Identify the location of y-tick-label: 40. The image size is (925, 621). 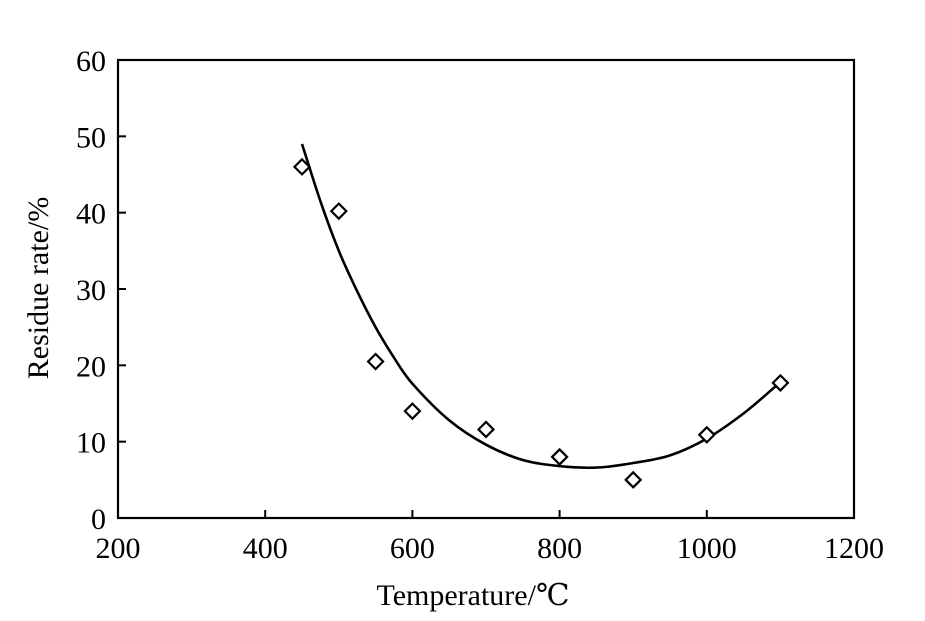
(91, 214).